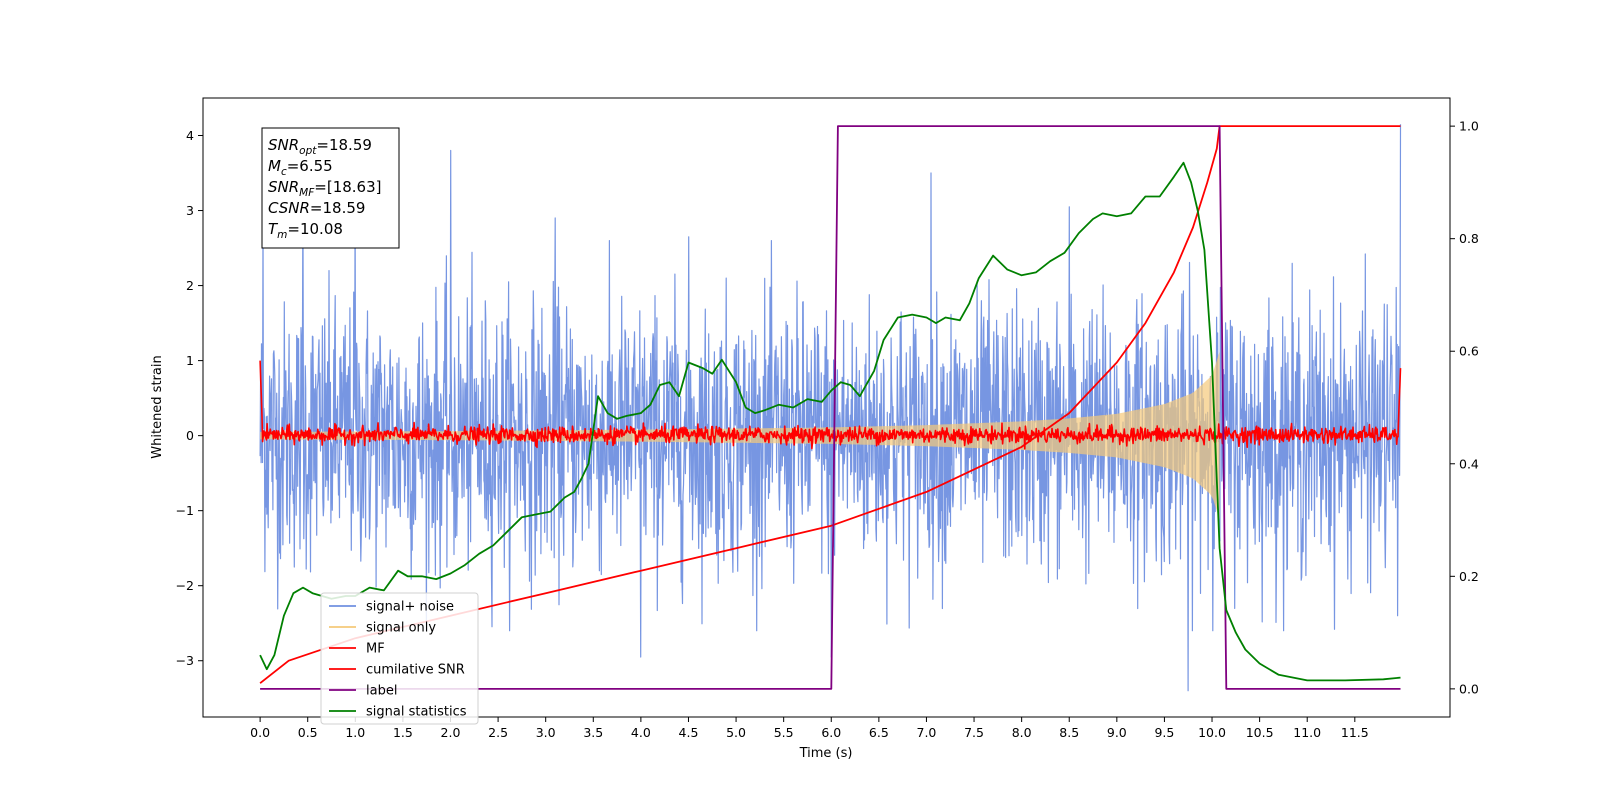 The height and width of the screenshot is (800, 1600). Describe the element at coordinates (546, 732) in the screenshot. I see `x-tick-label: 3.0` at that location.